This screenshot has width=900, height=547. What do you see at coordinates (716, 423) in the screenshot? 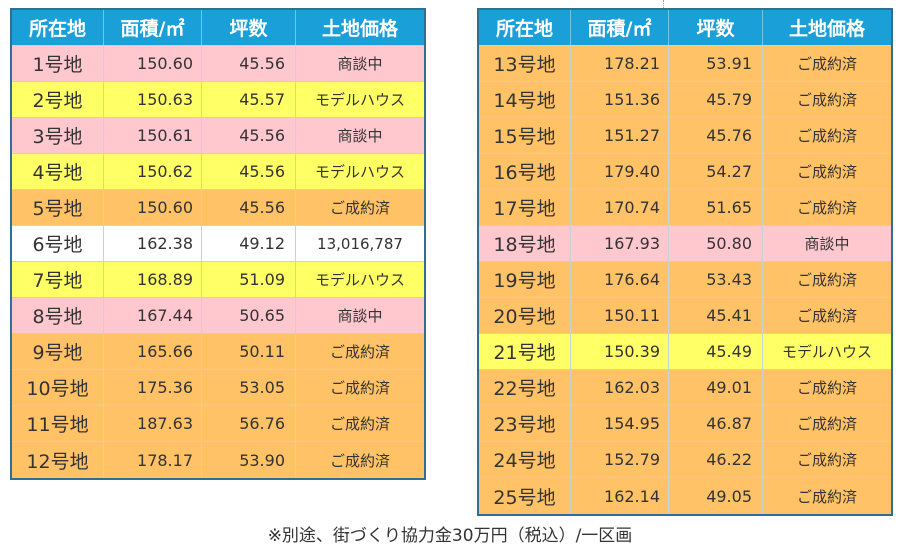
I see `tsubo-value: 46.87` at bounding box center [716, 423].